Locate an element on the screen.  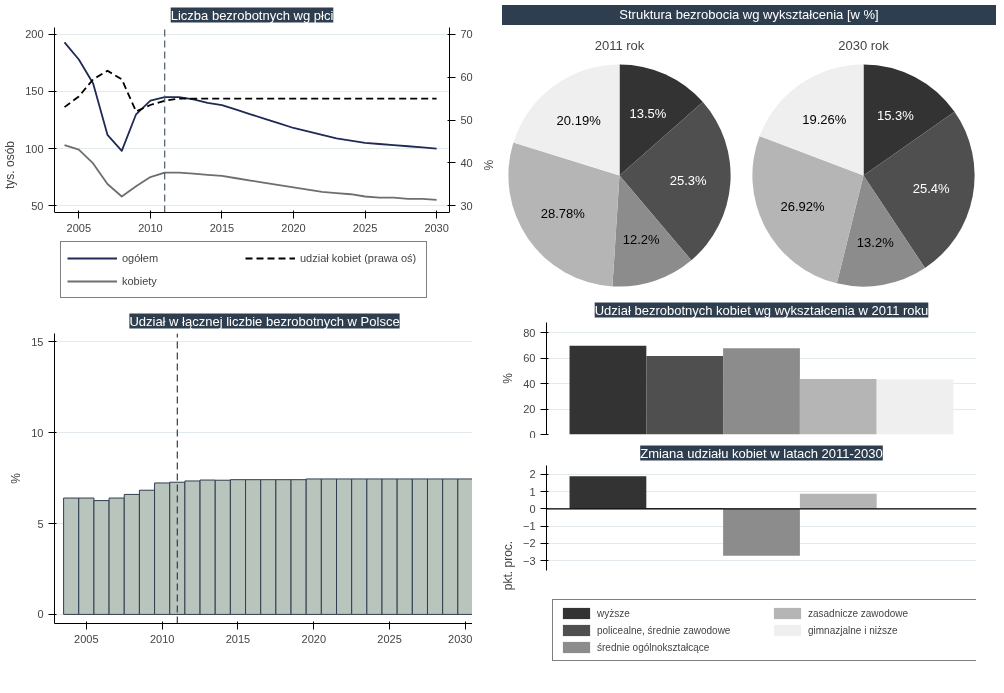
data-label: 15.3% is located at coordinates (895, 115).